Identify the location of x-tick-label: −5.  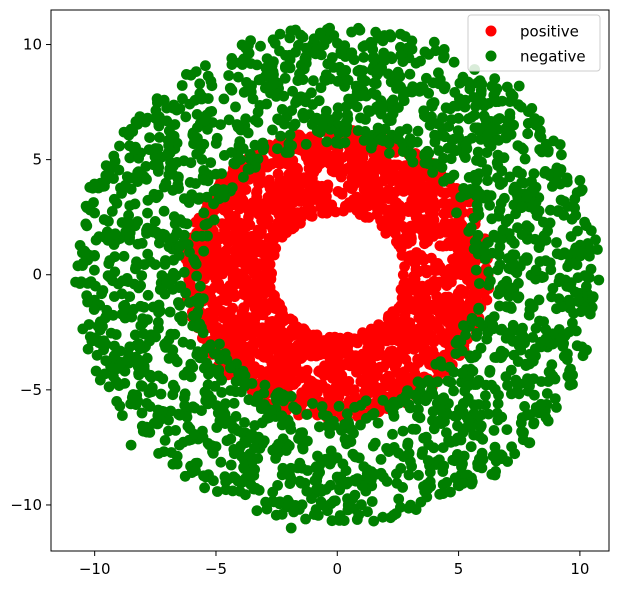
(216, 569).